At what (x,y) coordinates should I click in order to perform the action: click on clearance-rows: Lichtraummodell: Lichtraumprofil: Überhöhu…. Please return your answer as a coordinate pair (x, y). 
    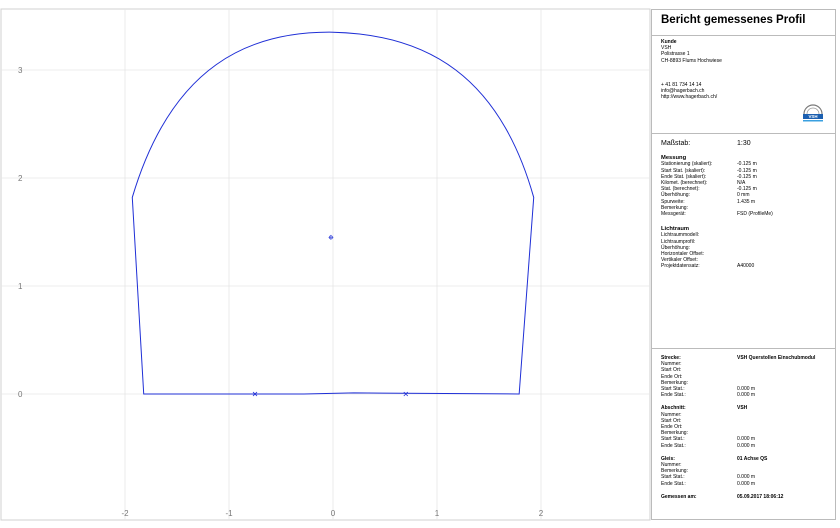
    Looking at the image, I should click on (745, 250).